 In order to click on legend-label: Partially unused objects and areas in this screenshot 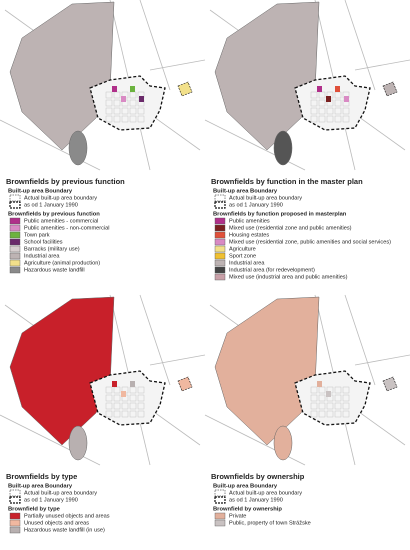, I will do `click(67, 516)`.